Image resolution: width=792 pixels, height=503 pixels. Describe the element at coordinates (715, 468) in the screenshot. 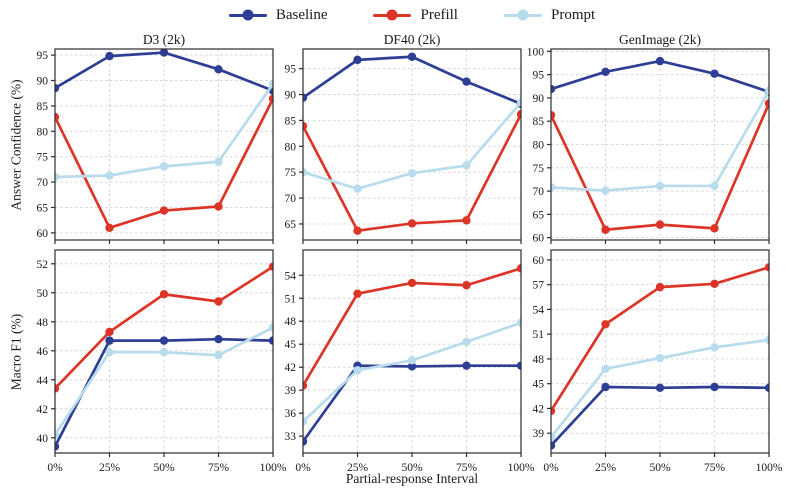

I see `x-tick-label: 75%` at that location.